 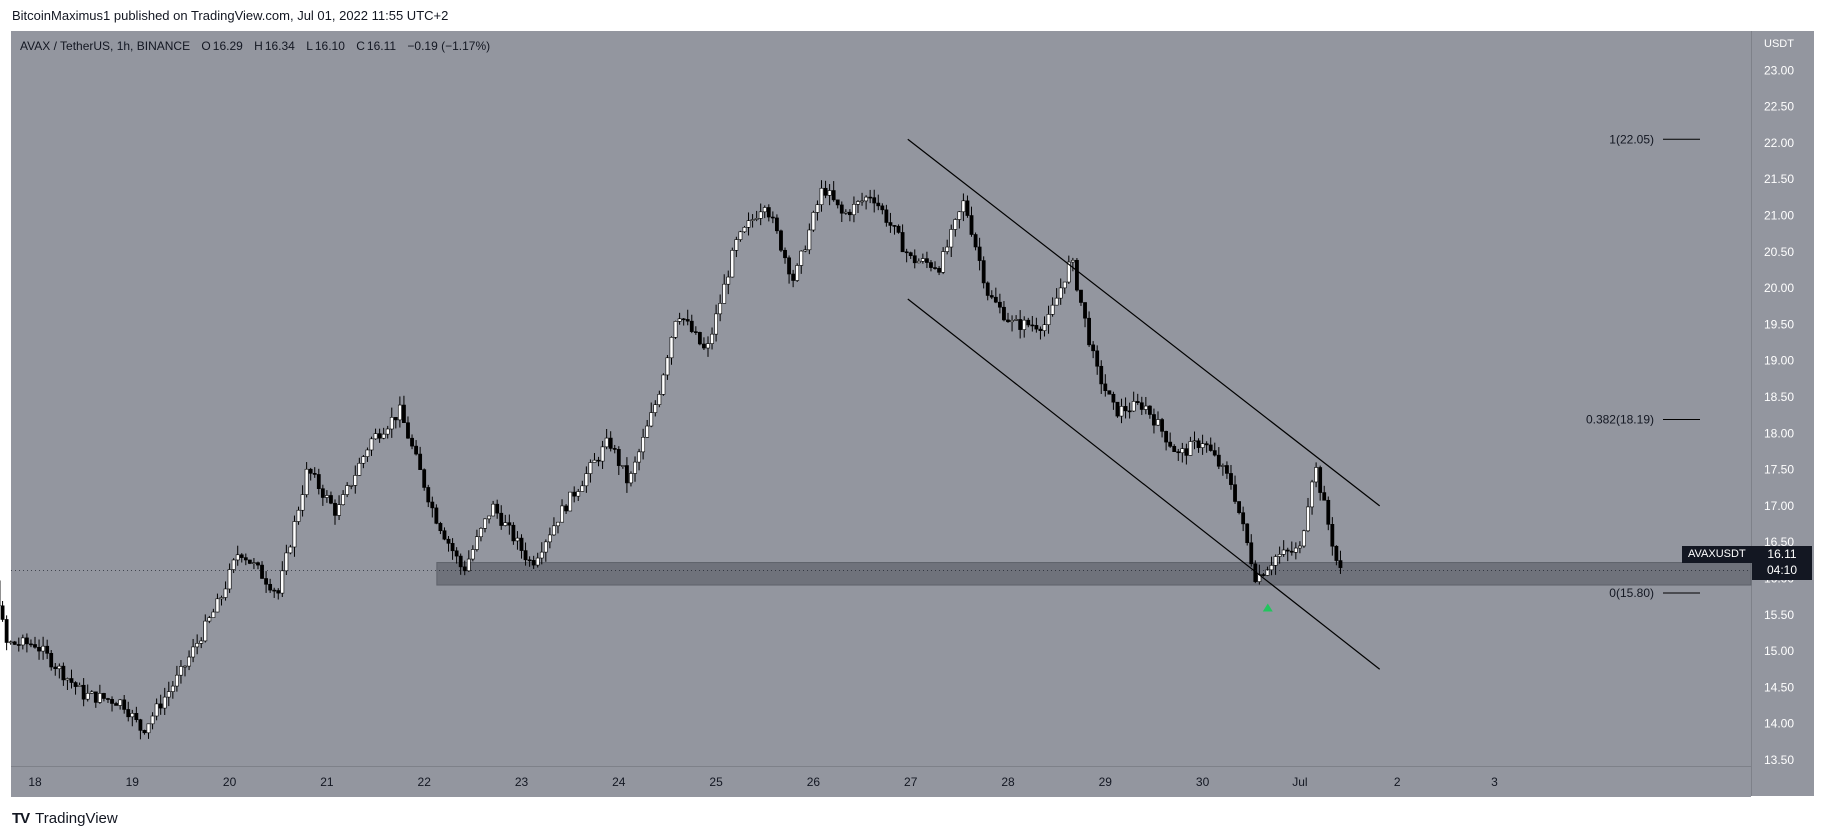 What do you see at coordinates (1144, 322) in the screenshot?
I see `channel-upper-line` at bounding box center [1144, 322].